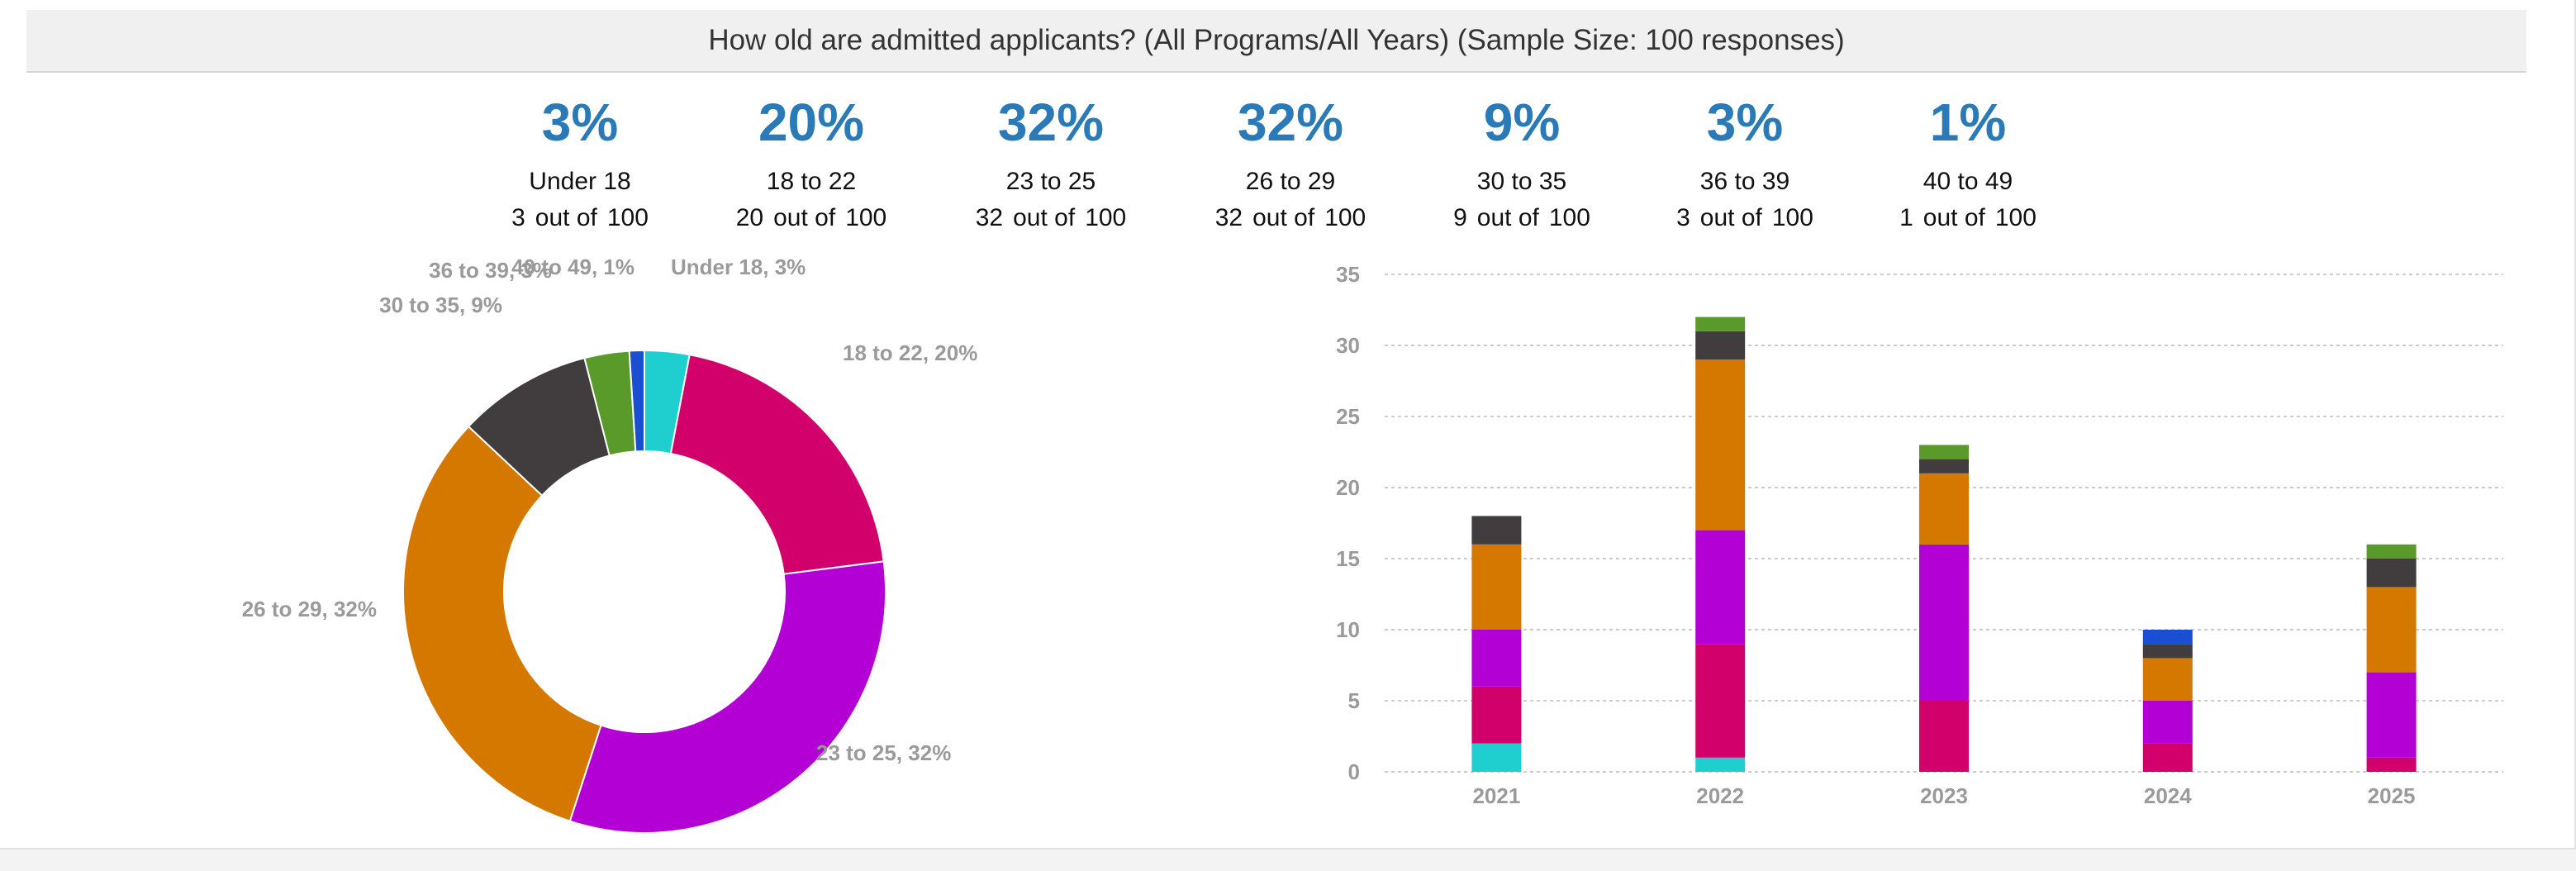 Image resolution: width=2576 pixels, height=871 pixels. Describe the element at coordinates (1354, 772) in the screenshot. I see `y-tick-label: 0` at that location.